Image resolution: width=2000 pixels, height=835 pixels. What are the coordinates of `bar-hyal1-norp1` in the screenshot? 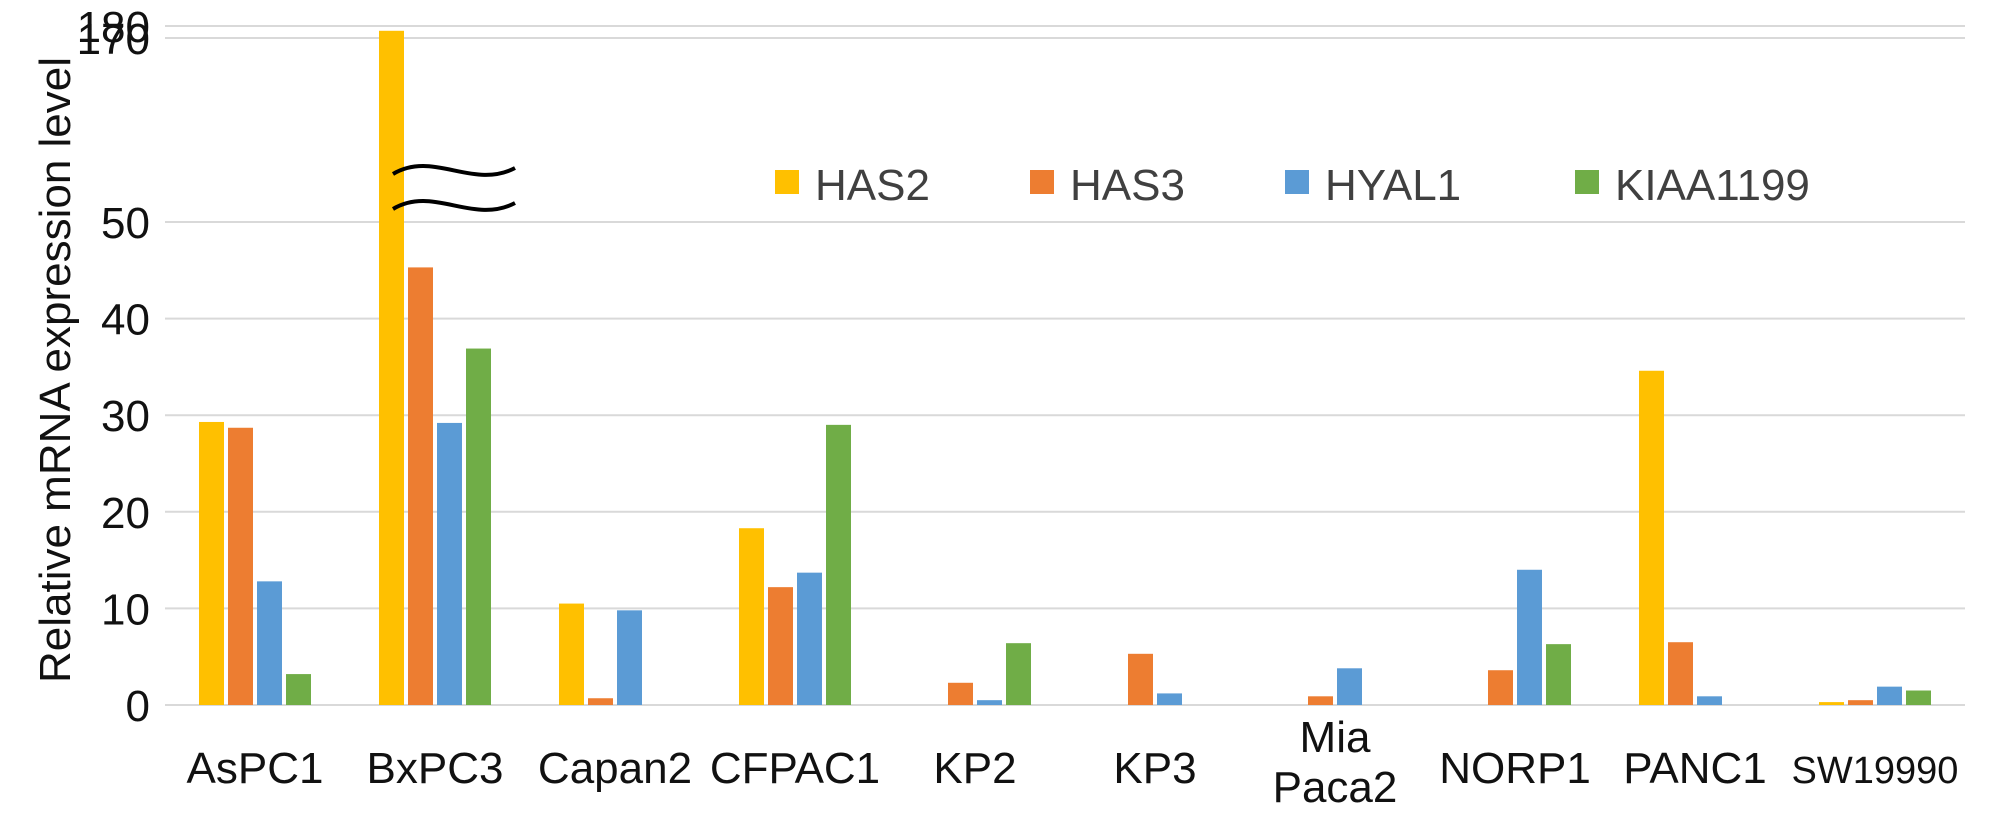 It's located at (1529, 637).